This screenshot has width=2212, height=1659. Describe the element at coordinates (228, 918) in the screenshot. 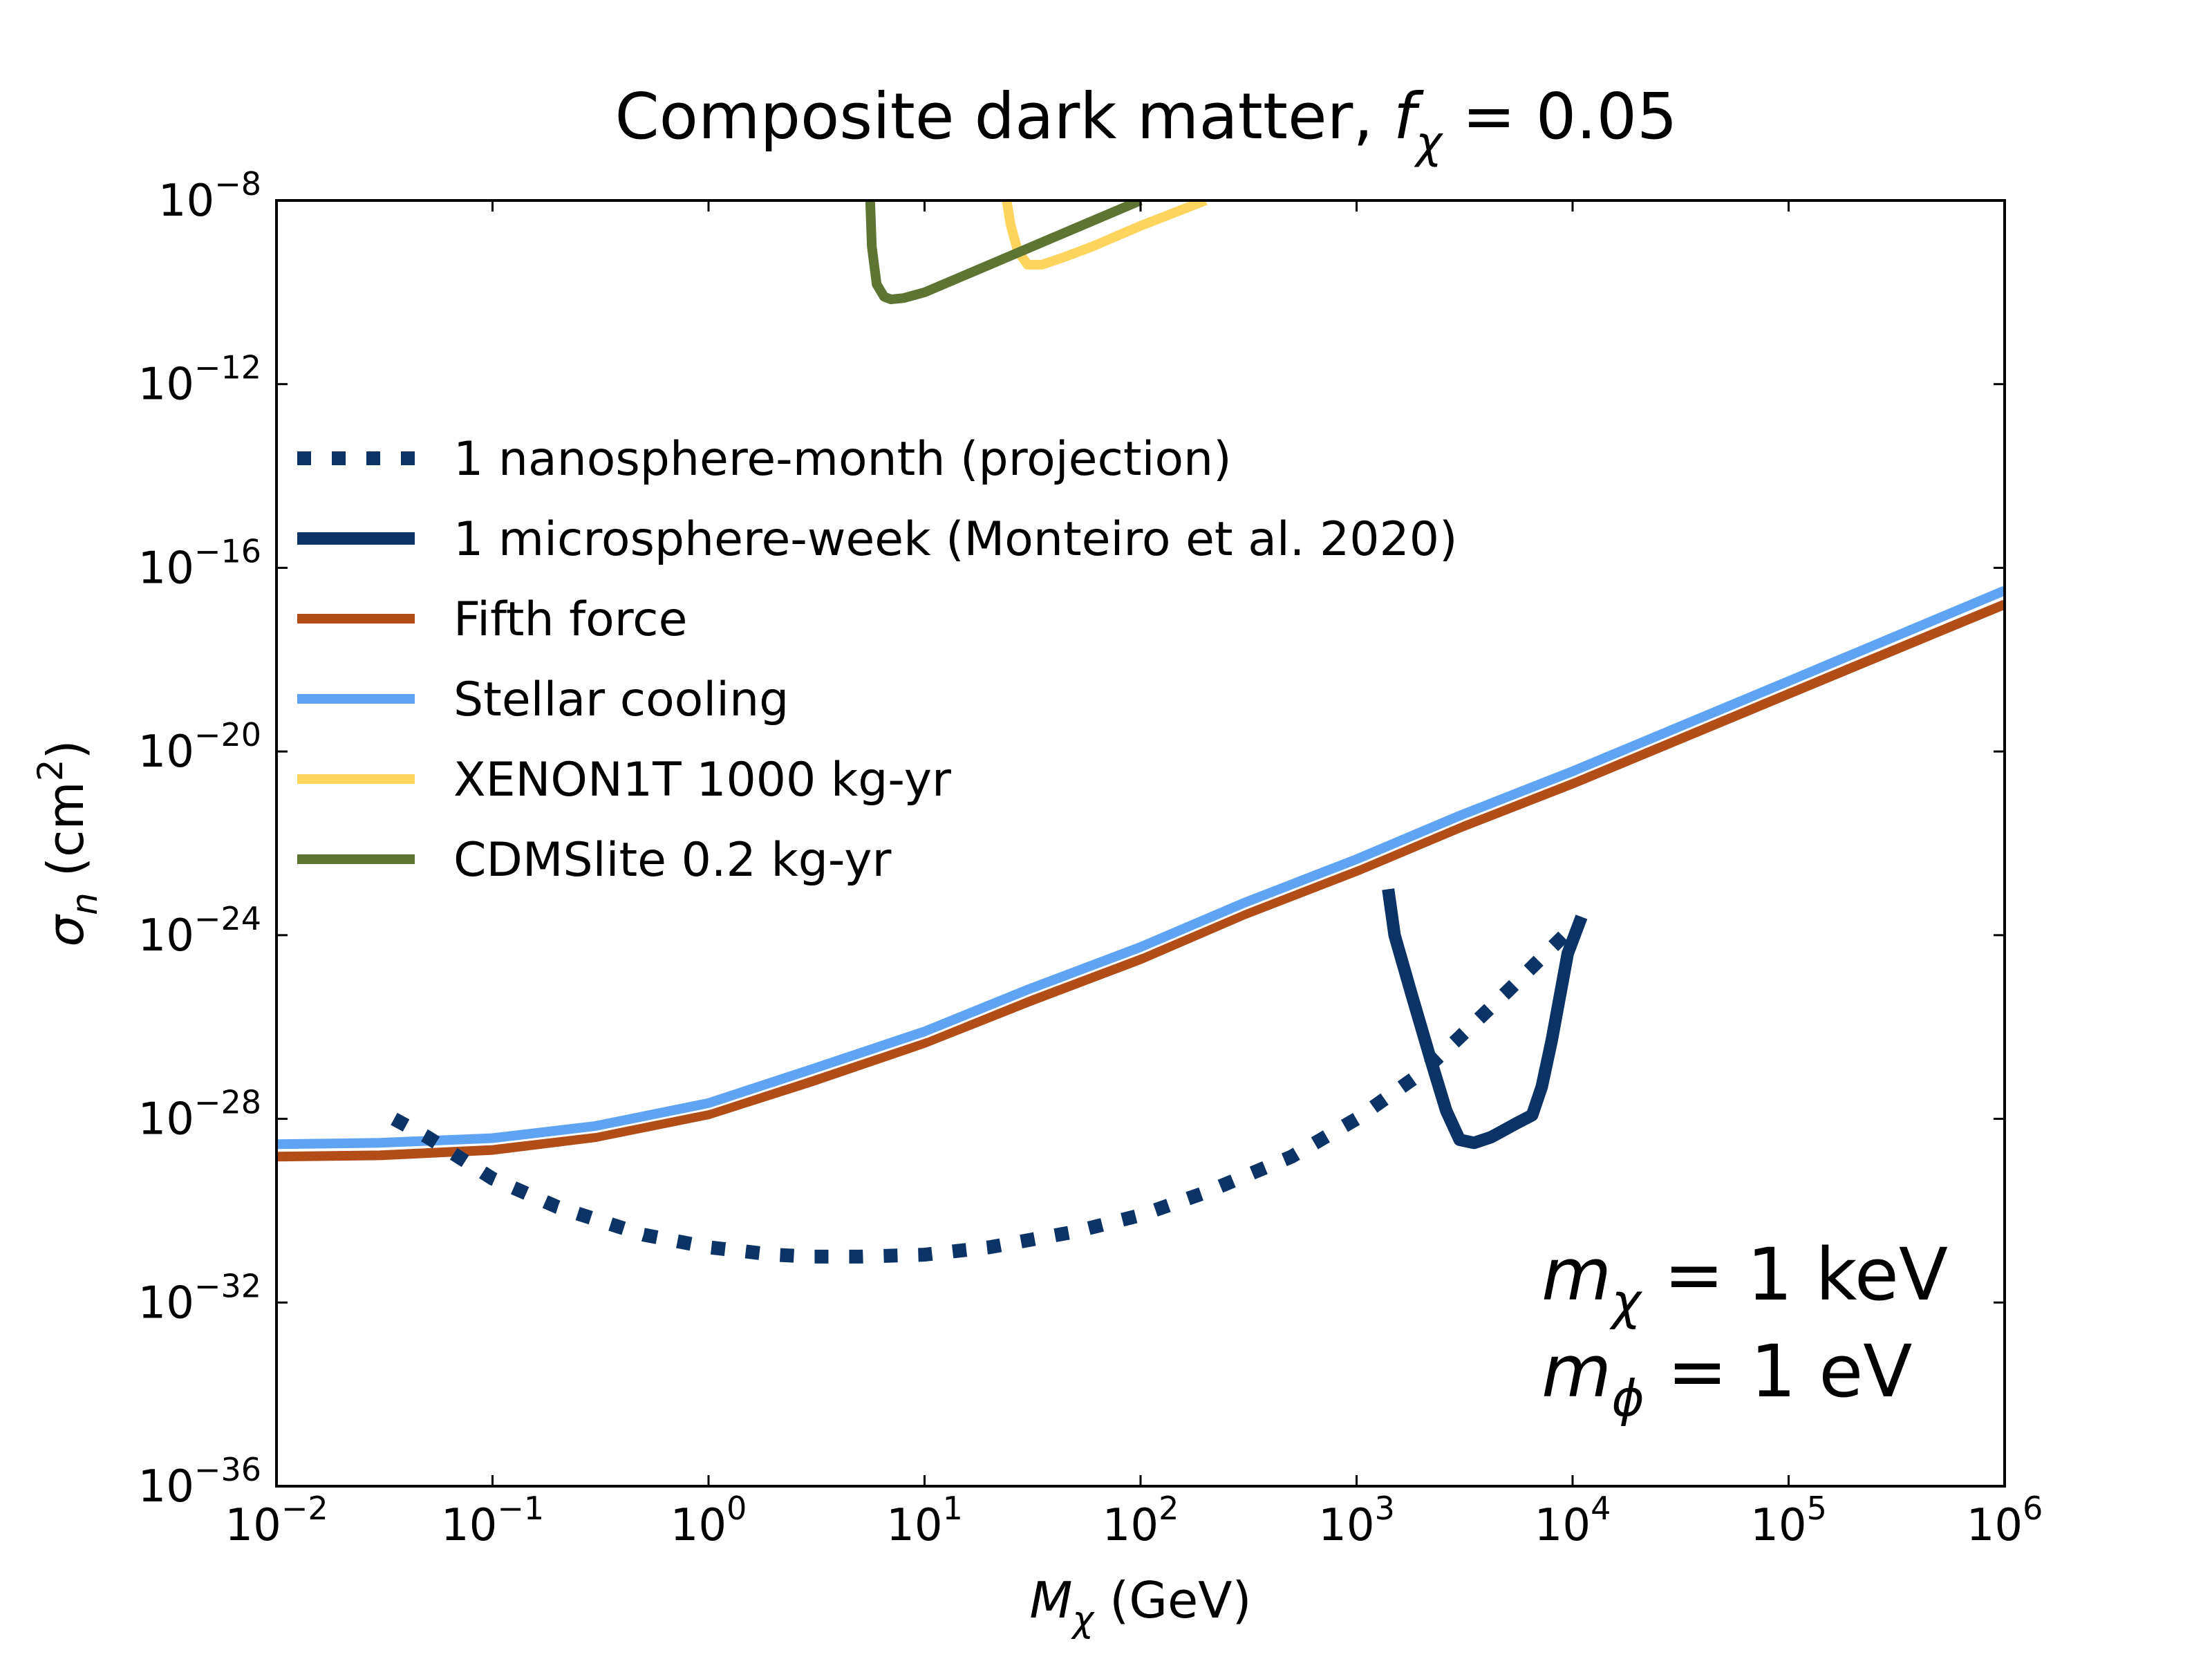

I see `y-tick-label-exp: −24` at that location.